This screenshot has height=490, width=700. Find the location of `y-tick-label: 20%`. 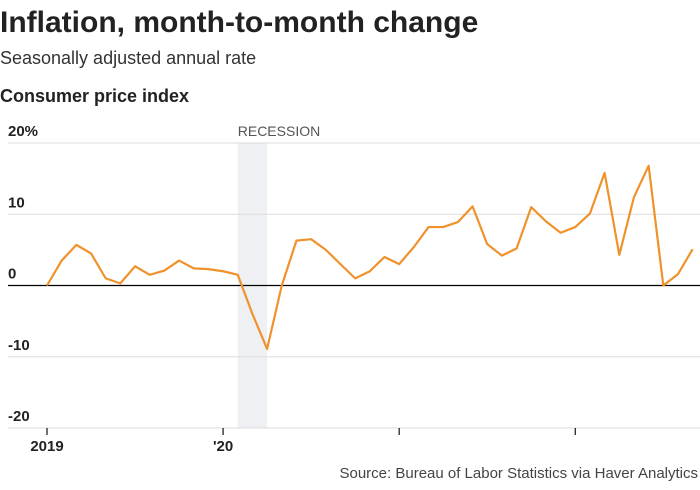

y-tick-label: 20% is located at coordinates (23, 131).